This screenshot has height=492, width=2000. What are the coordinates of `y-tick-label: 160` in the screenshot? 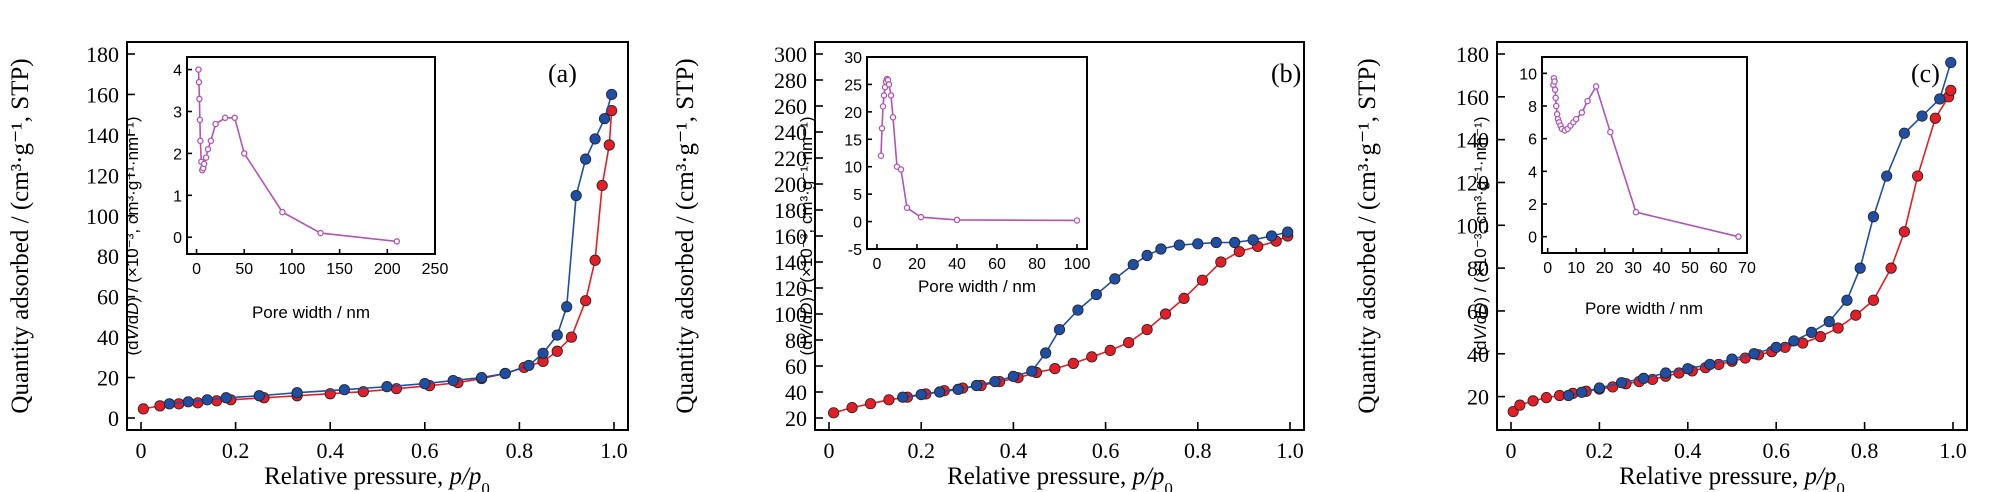 It's located at (1472, 97).